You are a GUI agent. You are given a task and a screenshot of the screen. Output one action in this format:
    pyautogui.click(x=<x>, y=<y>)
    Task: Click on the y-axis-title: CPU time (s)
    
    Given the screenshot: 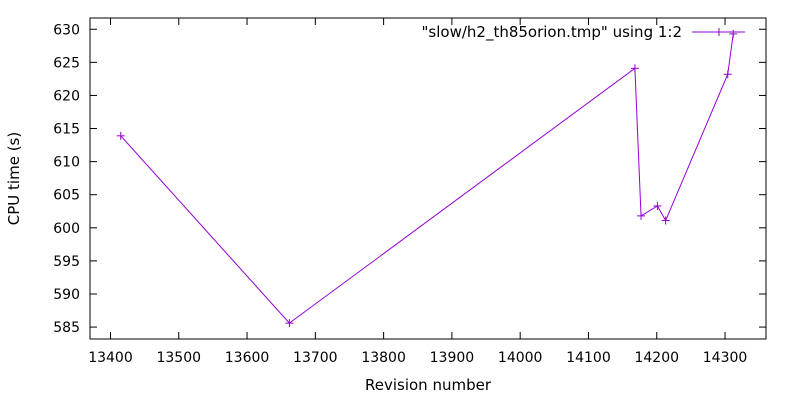 What is the action you would take?
    pyautogui.click(x=14, y=178)
    